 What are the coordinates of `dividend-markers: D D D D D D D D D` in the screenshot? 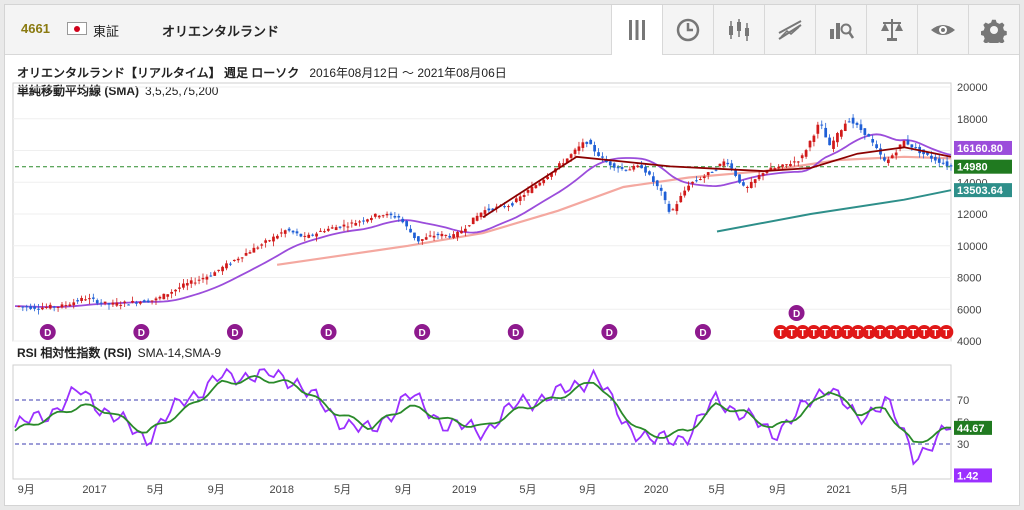 It's located at (422, 322).